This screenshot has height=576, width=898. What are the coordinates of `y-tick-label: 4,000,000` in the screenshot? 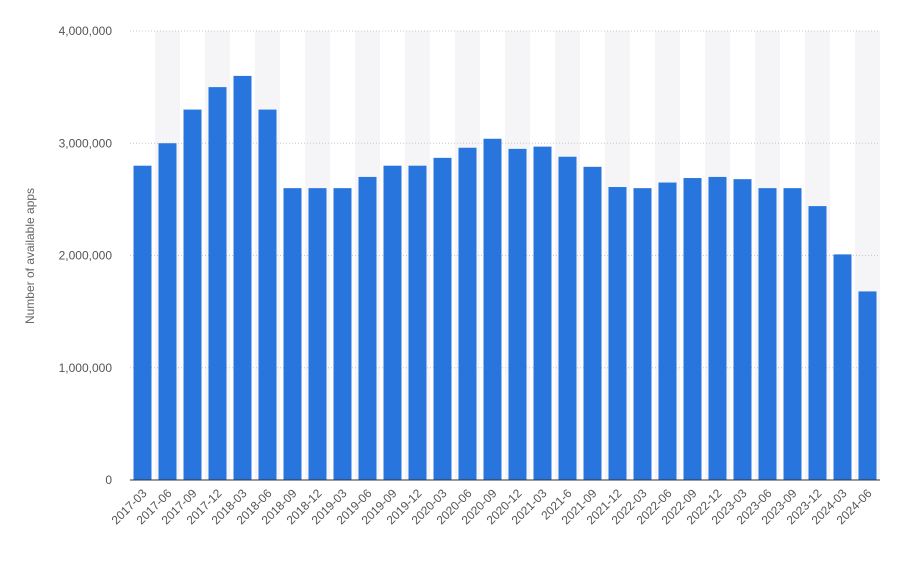 It's located at (86, 31).